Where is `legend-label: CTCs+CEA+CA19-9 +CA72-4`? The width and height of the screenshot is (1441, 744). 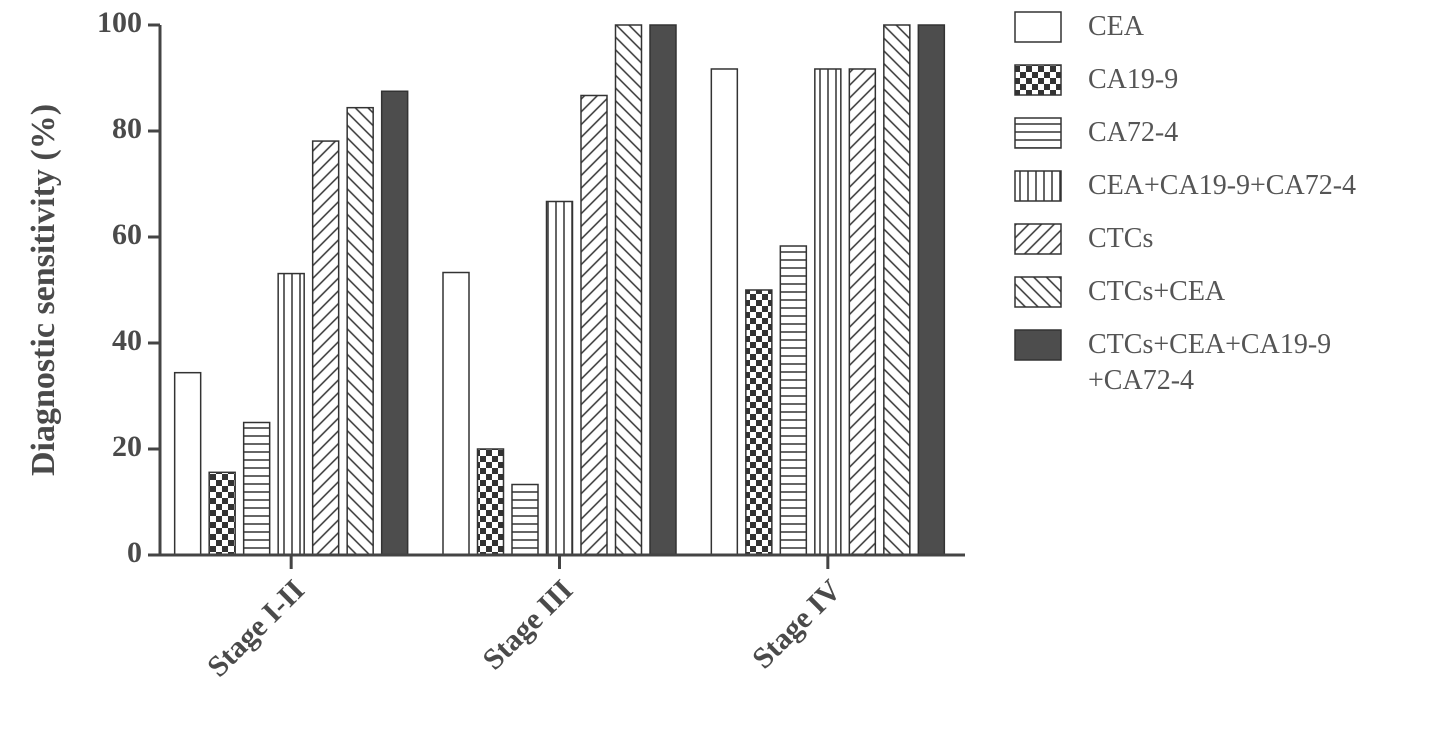
legend-label: CTCs+CEA+CA19-9 +CA72-4 is located at coordinates (1210, 362).